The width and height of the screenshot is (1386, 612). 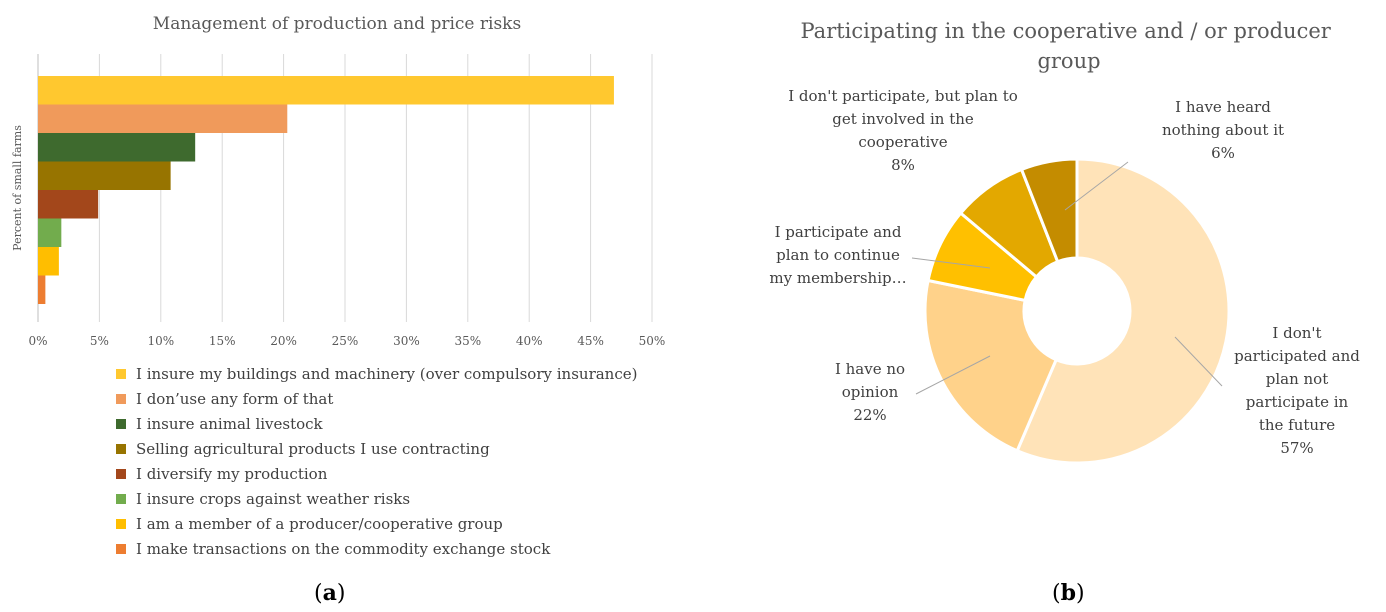 I want to click on legend-label: I diversify my production, so click(x=232, y=473).